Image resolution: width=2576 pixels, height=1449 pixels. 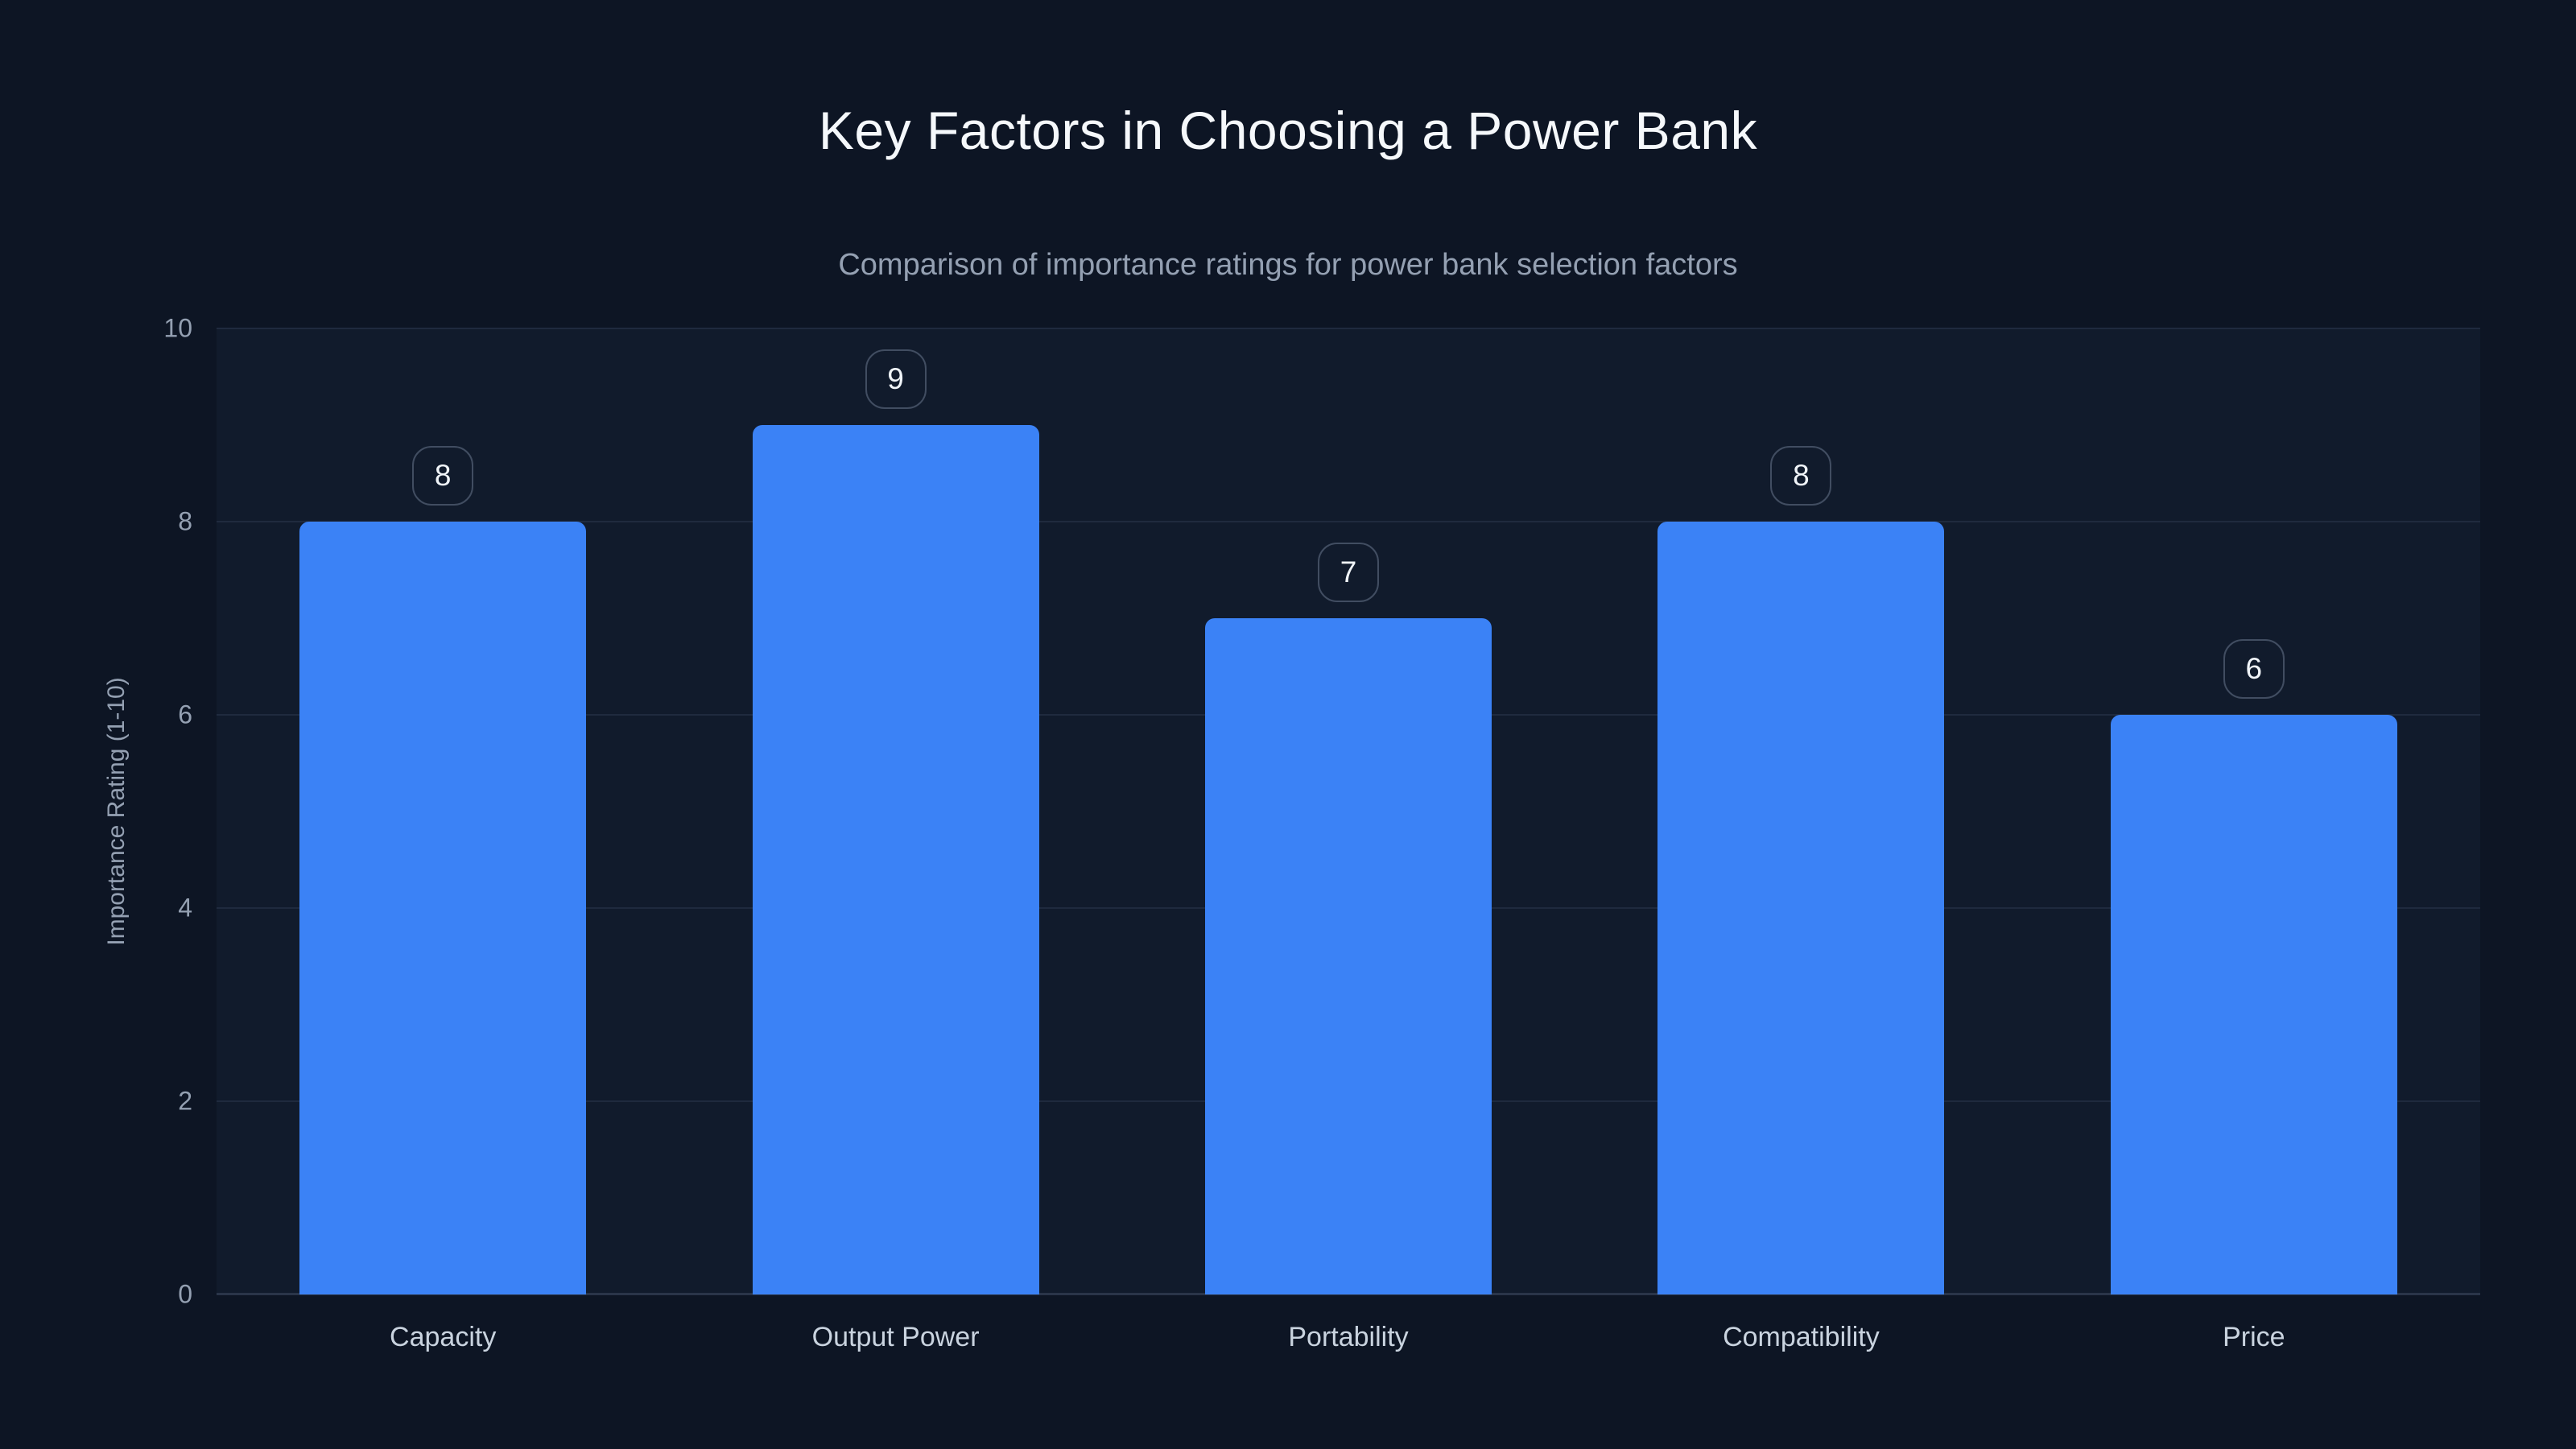 I want to click on x-category-label-portability: Portability, so click(x=1348, y=1337).